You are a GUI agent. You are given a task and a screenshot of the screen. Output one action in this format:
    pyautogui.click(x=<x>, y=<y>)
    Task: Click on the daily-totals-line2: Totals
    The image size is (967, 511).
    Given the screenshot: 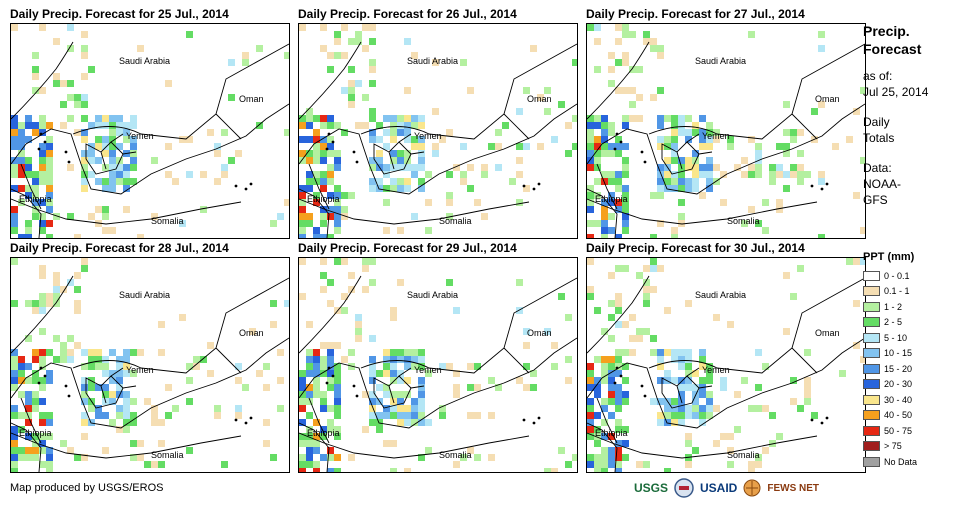 What is the action you would take?
    pyautogui.click(x=879, y=138)
    